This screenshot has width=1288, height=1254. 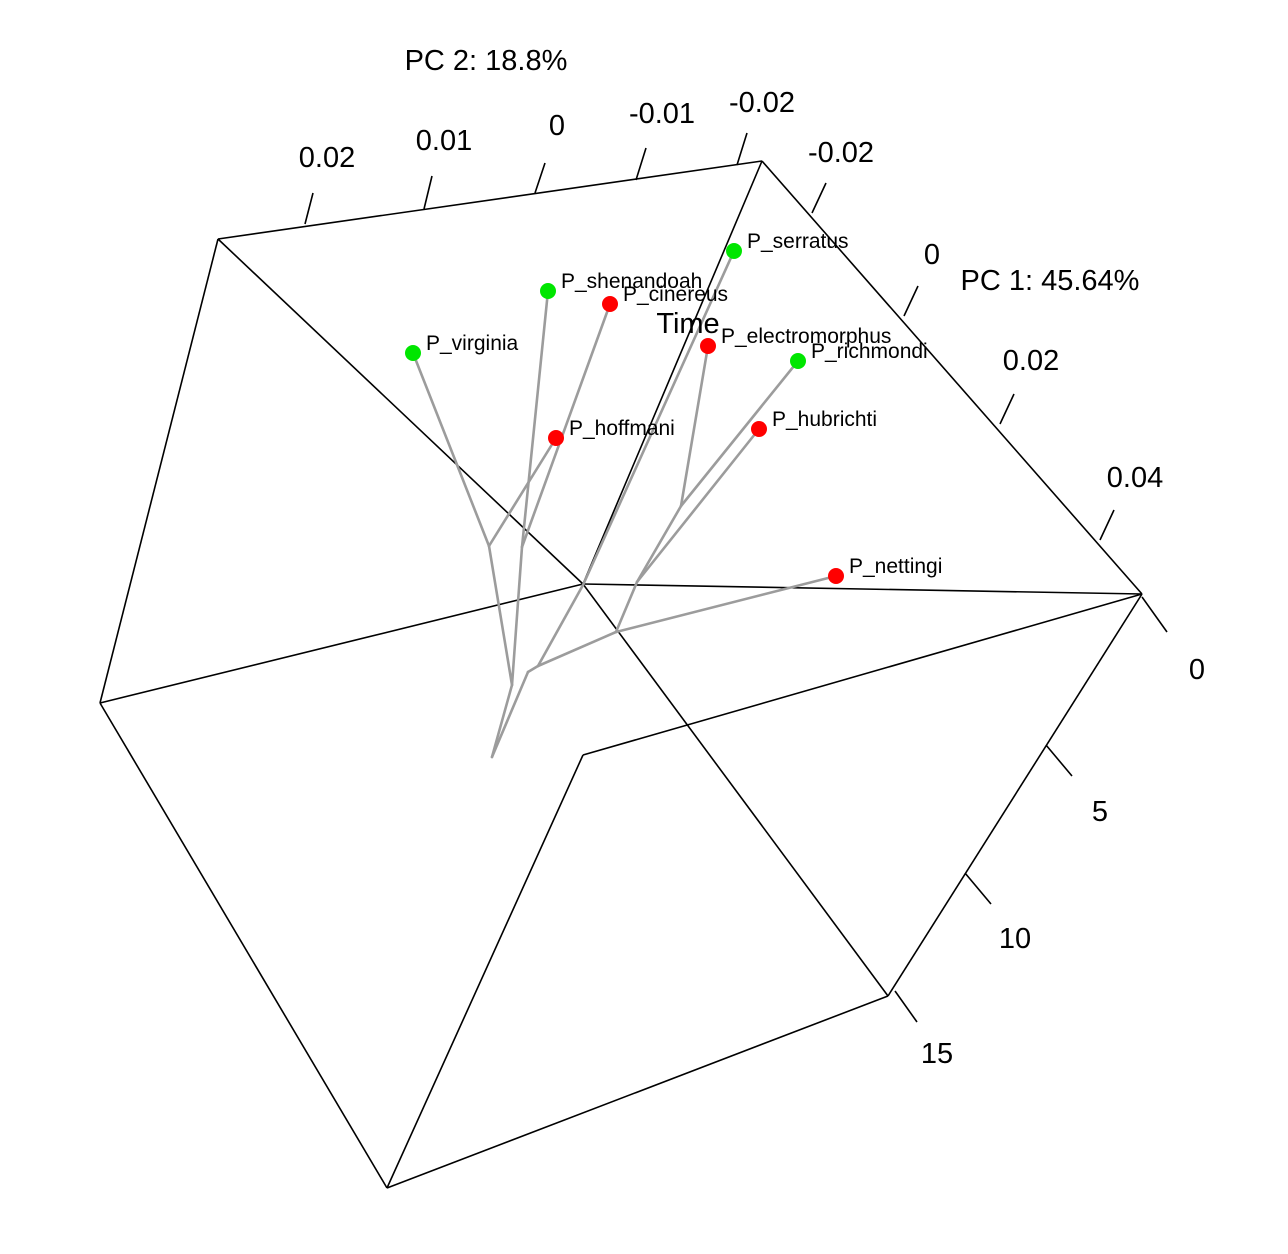 I want to click on tip-label: P_virginia, so click(x=472, y=343).